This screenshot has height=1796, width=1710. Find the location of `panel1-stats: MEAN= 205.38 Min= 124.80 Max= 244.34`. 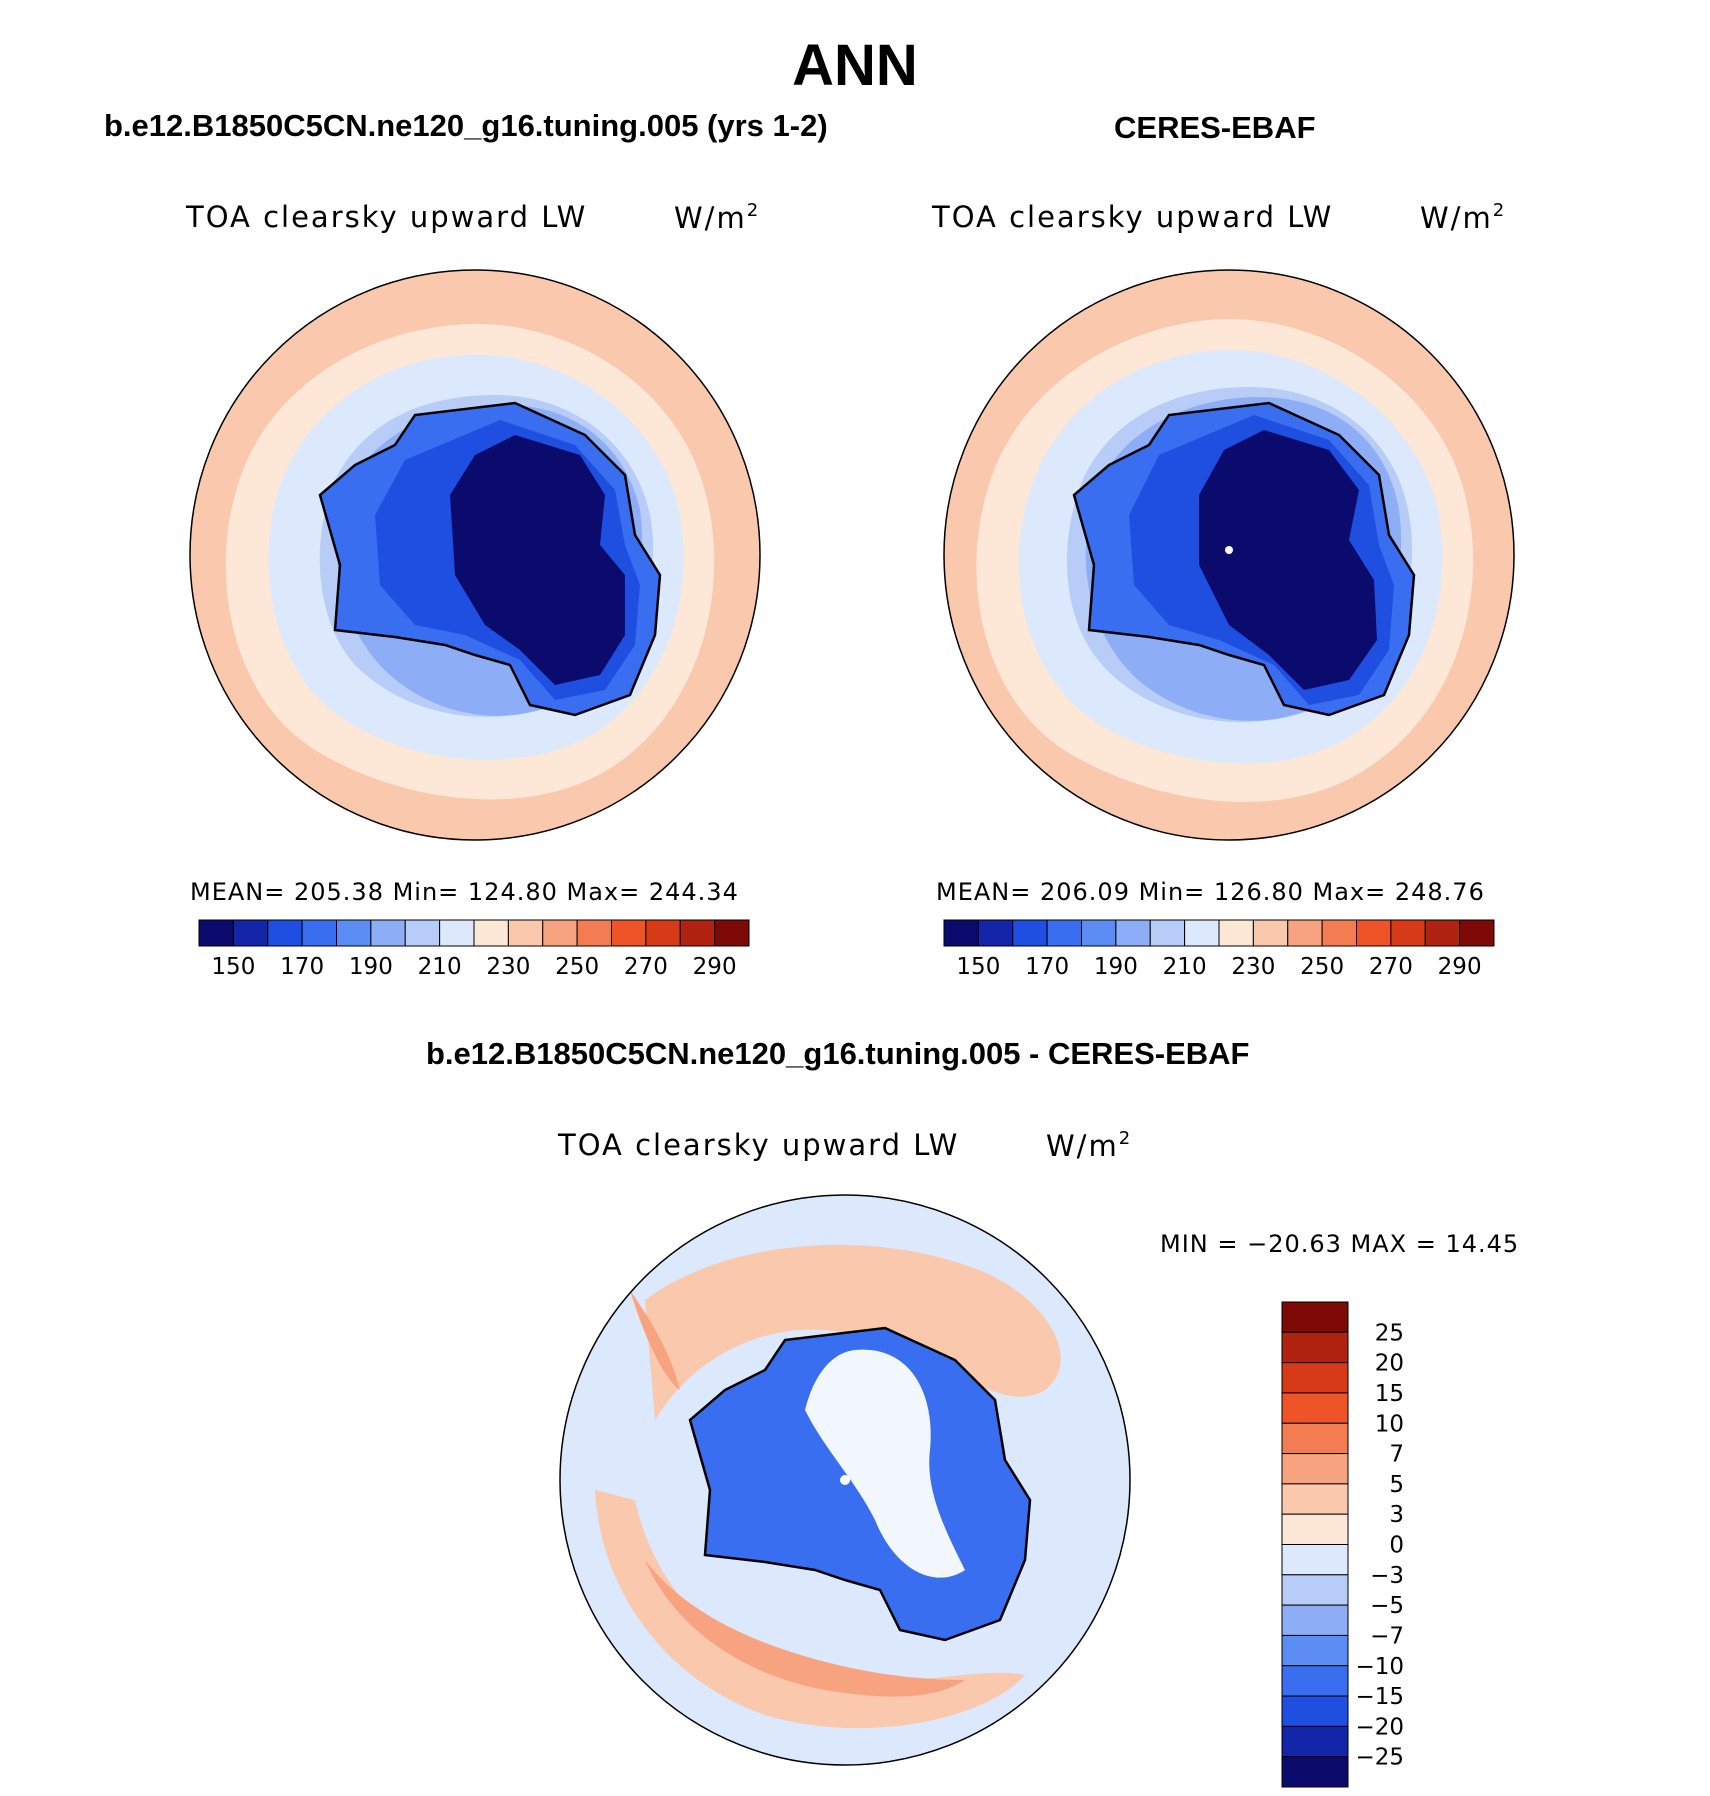

panel1-stats: MEAN= 205.38 Min= 124.80 Max= 244.34 is located at coordinates (464, 892).